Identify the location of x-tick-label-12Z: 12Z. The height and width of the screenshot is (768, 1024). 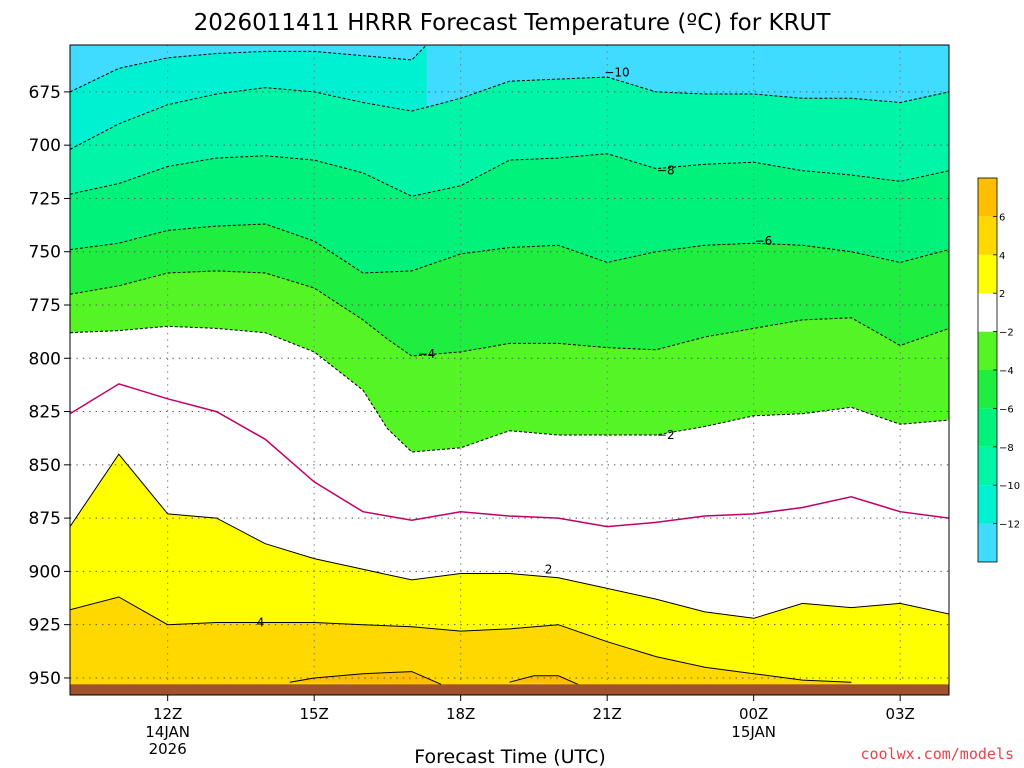
(167, 714).